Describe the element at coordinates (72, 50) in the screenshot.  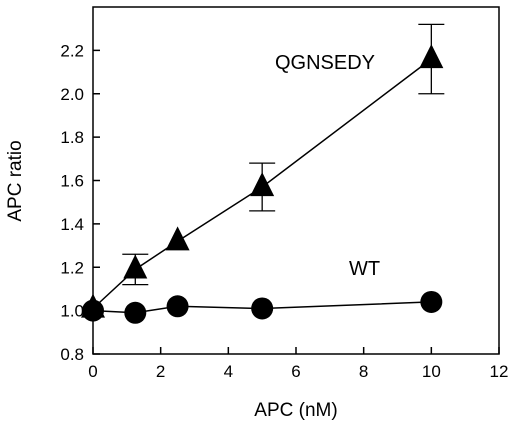
I see `y-tick-label: 2.2` at that location.